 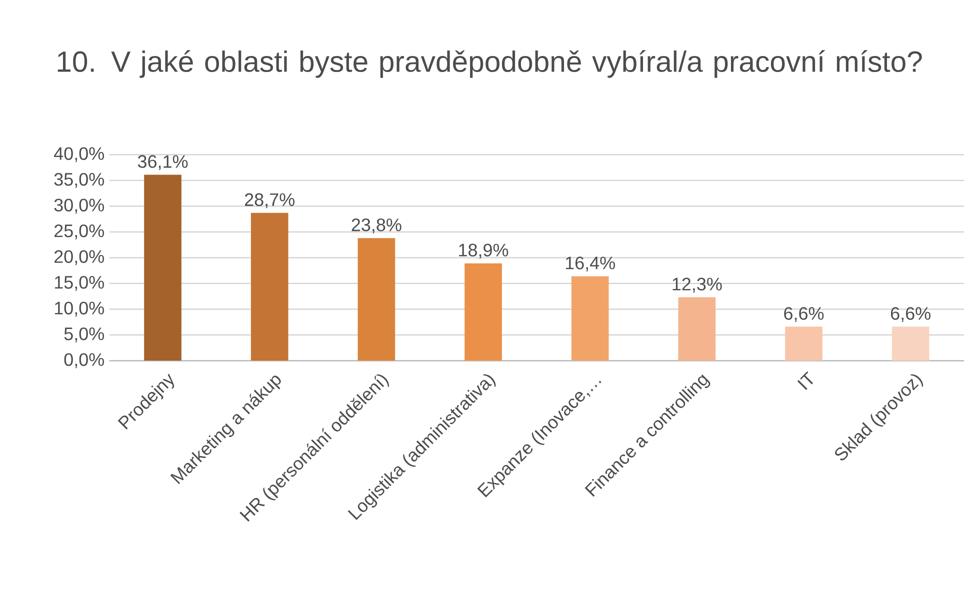 I want to click on y-tick-label: 20,0%, so click(x=79, y=258).